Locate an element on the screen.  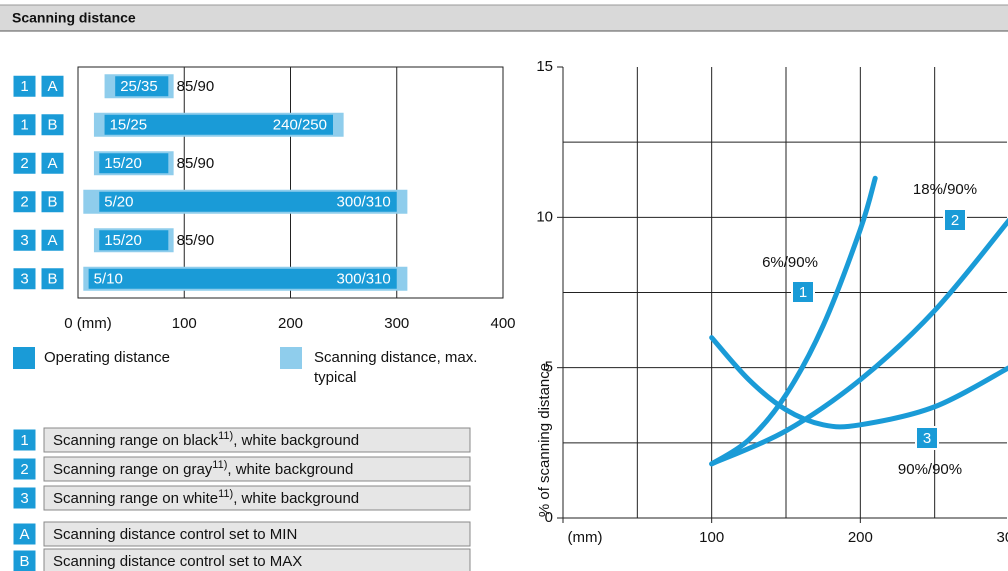
curve-label: 90%/90% is located at coordinates (930, 469).